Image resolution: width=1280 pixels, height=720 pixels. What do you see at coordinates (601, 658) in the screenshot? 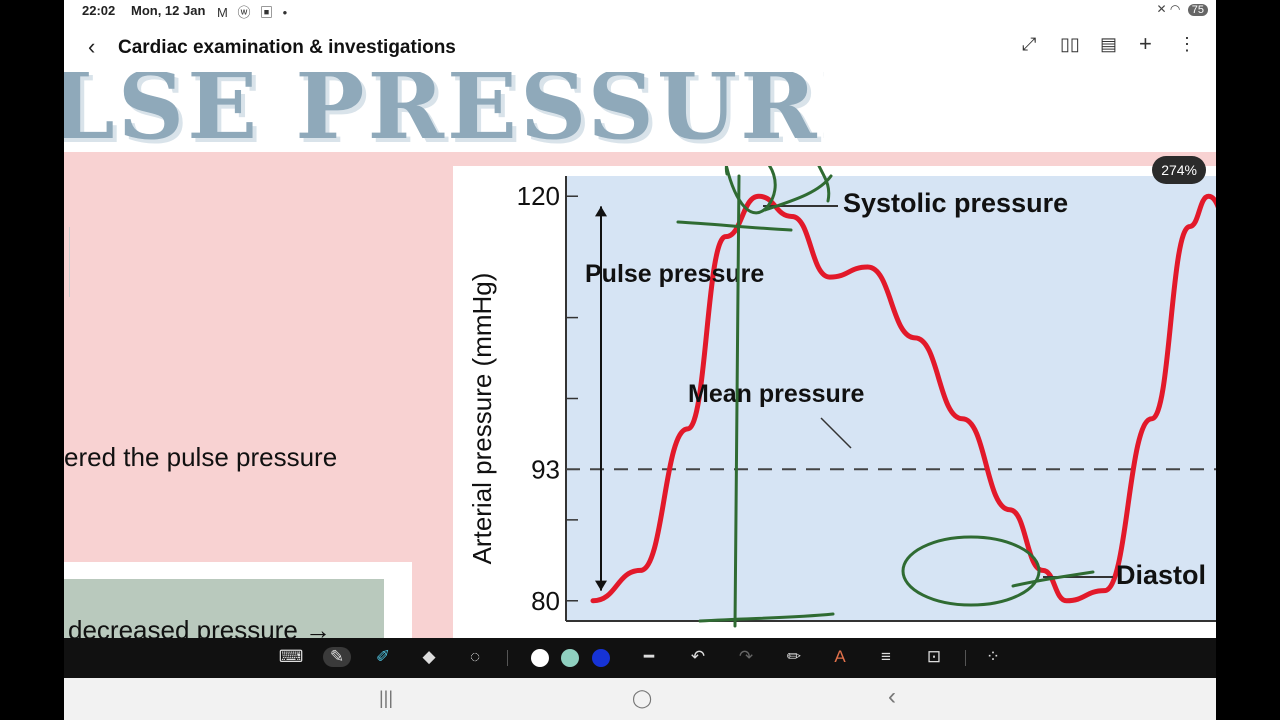
I see `color-blue` at bounding box center [601, 658].